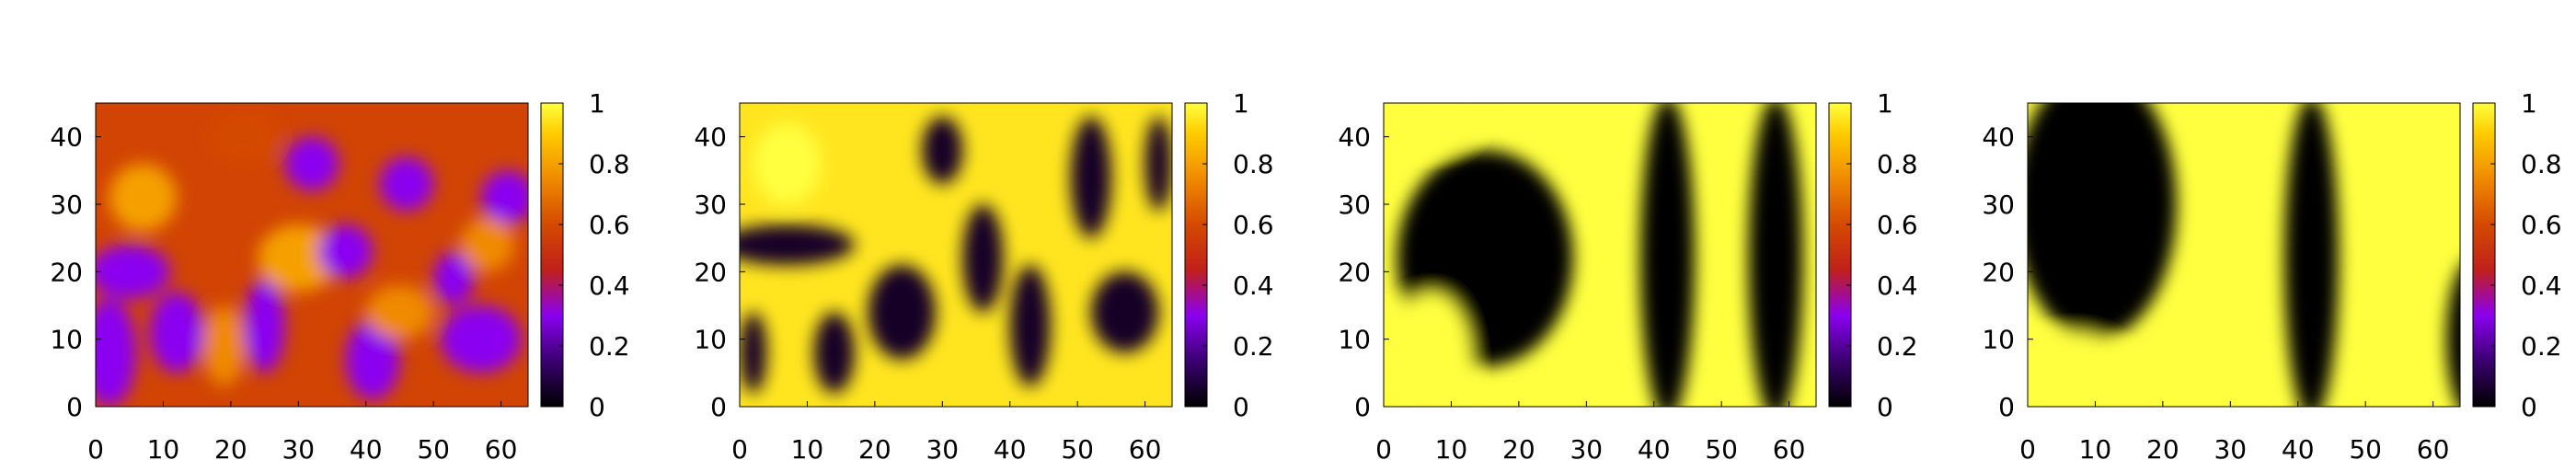 The height and width of the screenshot is (460, 2576). I want to click on colorbar-tick-label: 0.8, so click(609, 164).